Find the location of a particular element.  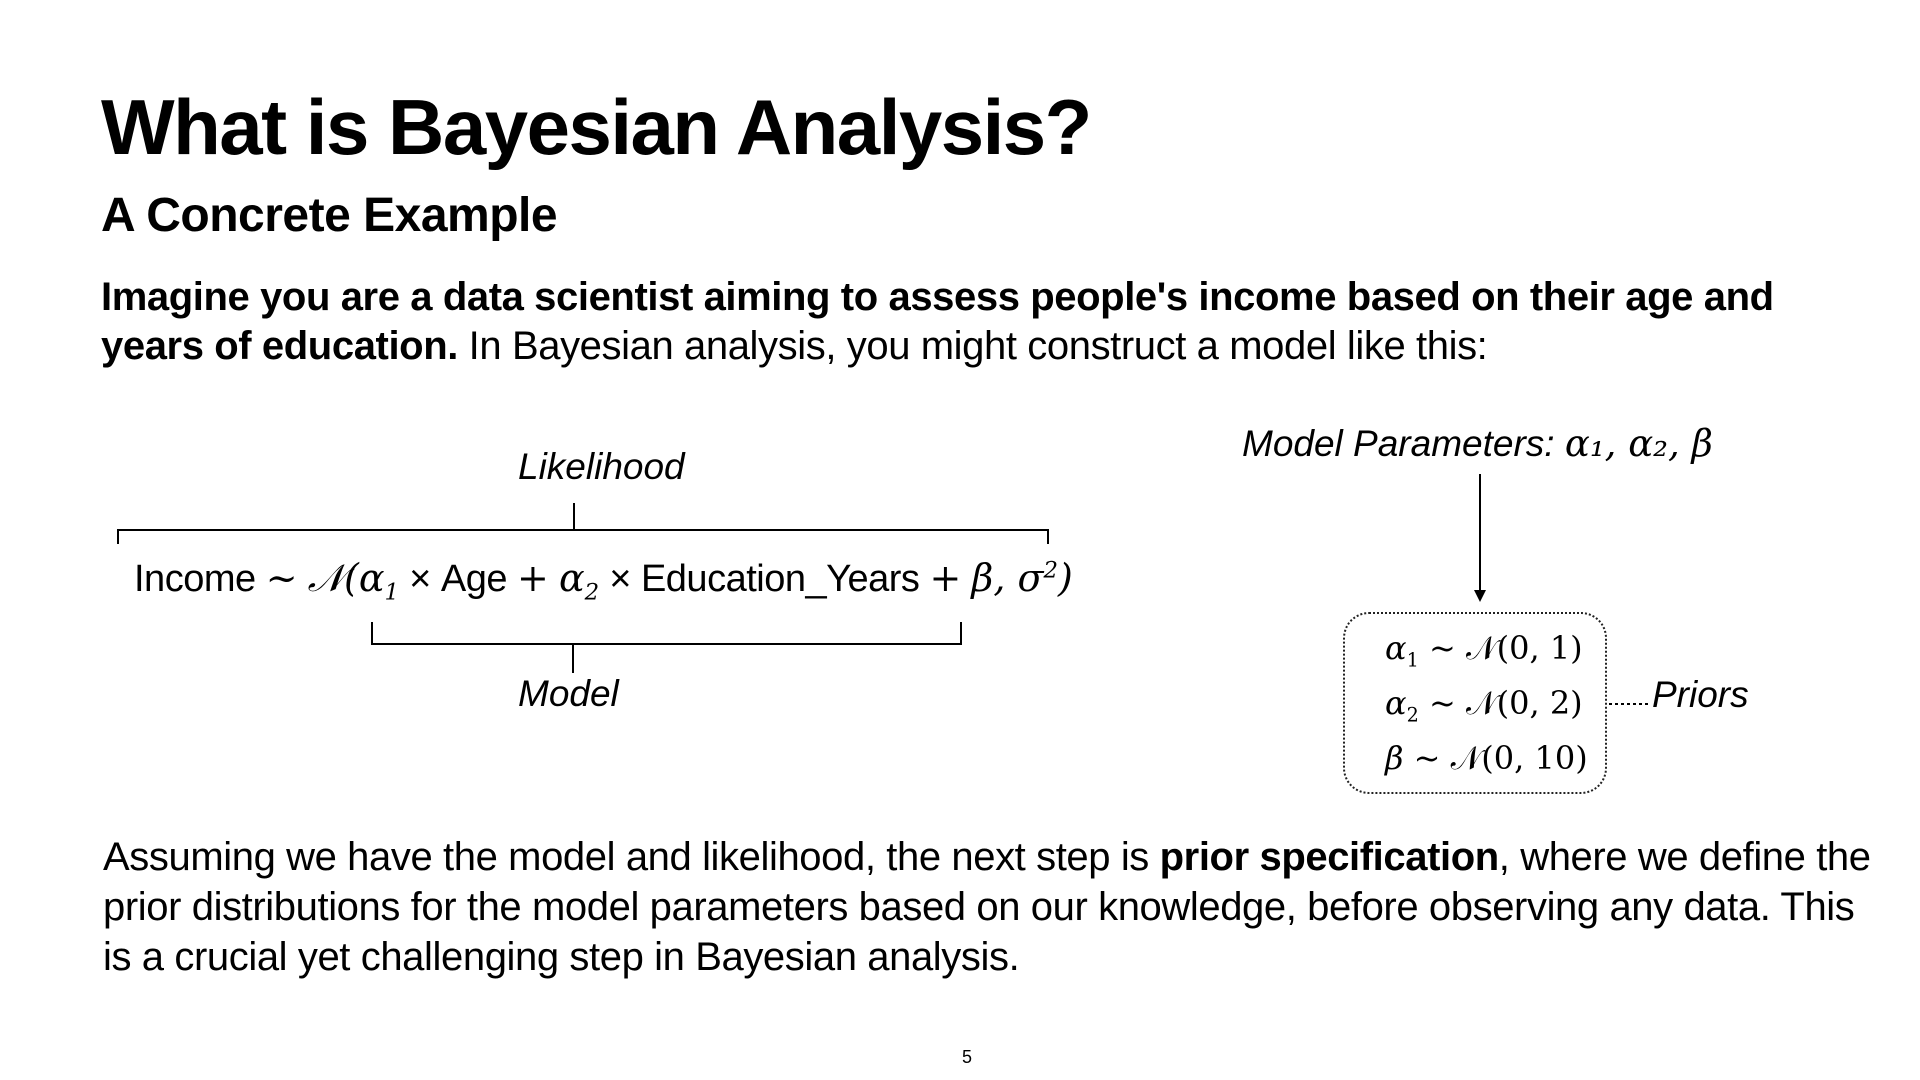

eq-sub2: 2 is located at coordinates (592, 592).